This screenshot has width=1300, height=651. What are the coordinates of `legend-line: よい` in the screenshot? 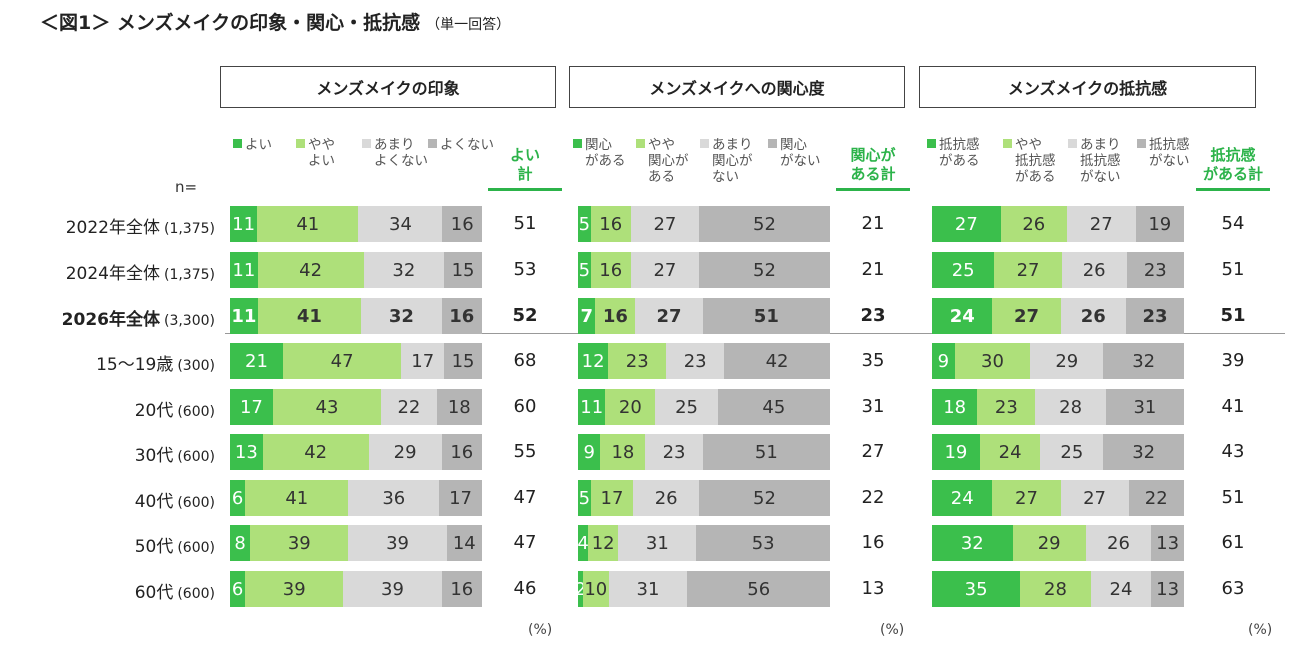 It's located at (321, 161).